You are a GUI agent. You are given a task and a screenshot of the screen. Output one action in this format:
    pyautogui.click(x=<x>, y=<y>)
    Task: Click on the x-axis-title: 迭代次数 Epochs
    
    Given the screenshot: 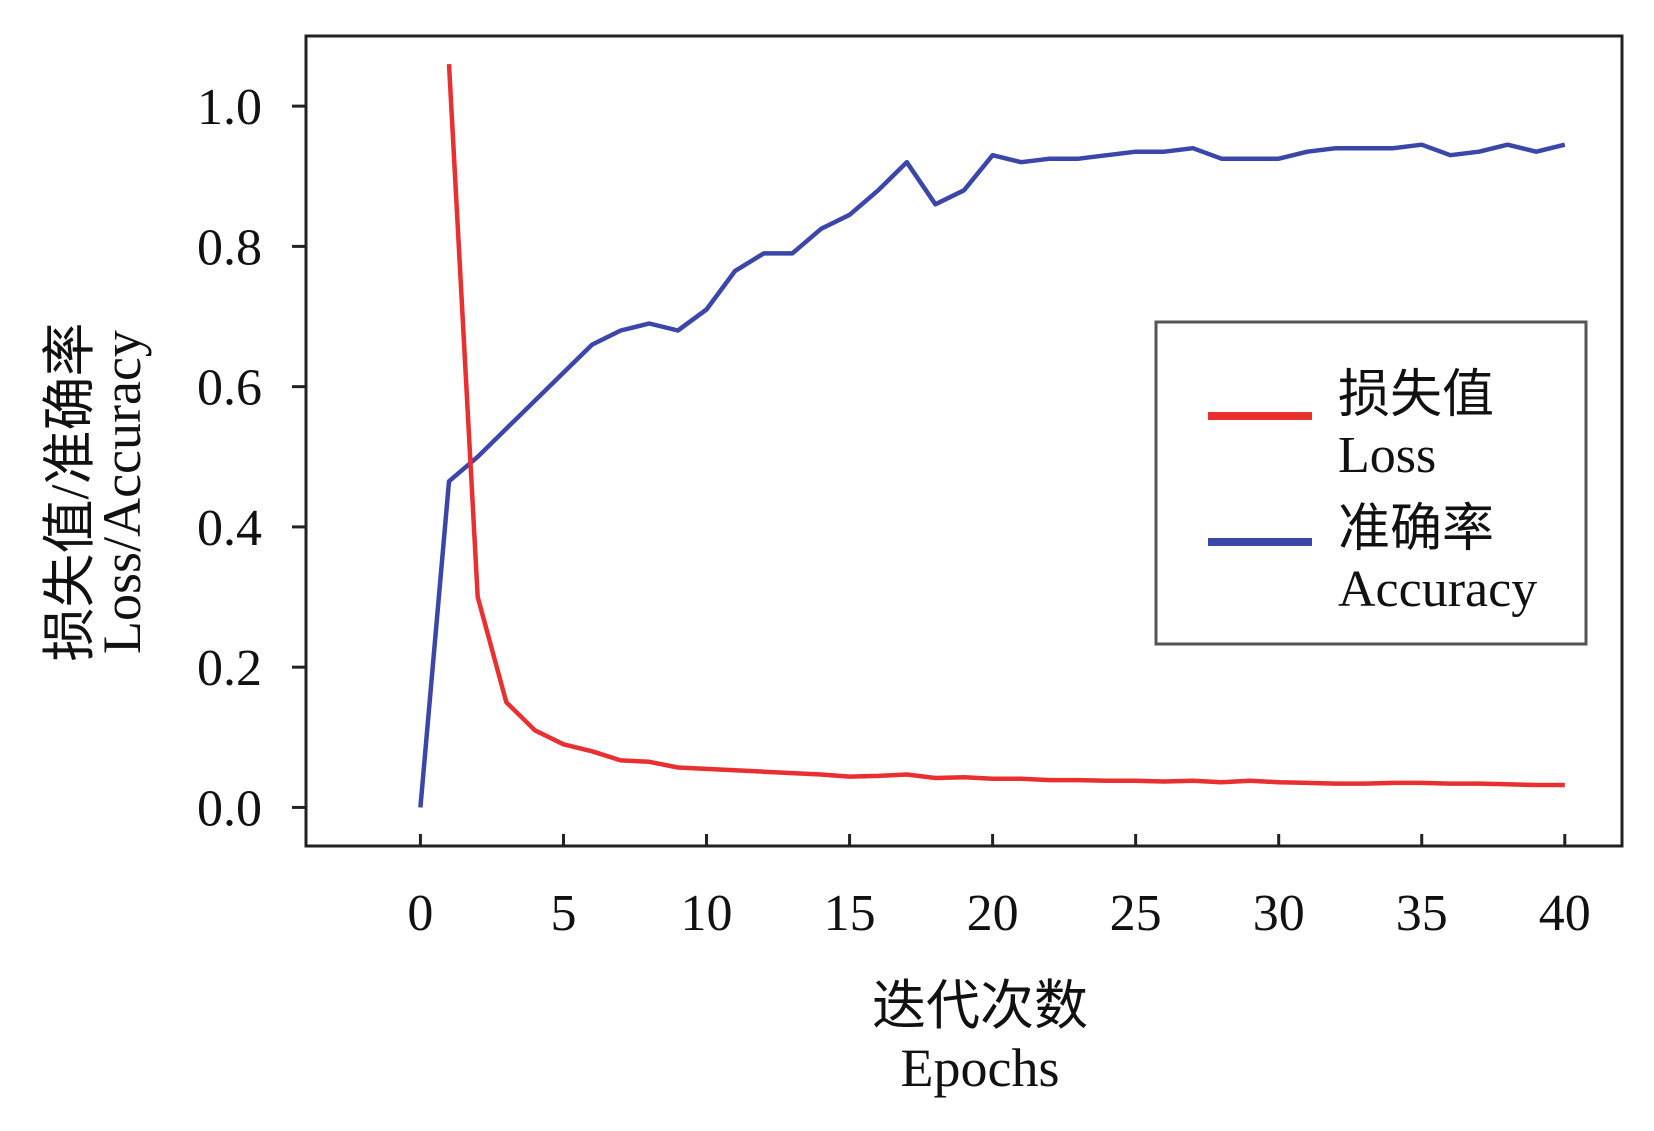 What is the action you would take?
    pyautogui.click(x=980, y=1037)
    